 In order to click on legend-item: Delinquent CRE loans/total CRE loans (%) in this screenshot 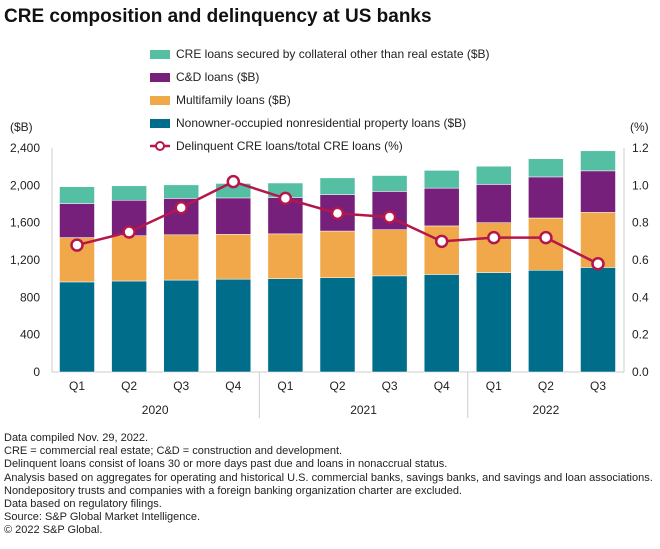, I will do `click(276, 146)`.